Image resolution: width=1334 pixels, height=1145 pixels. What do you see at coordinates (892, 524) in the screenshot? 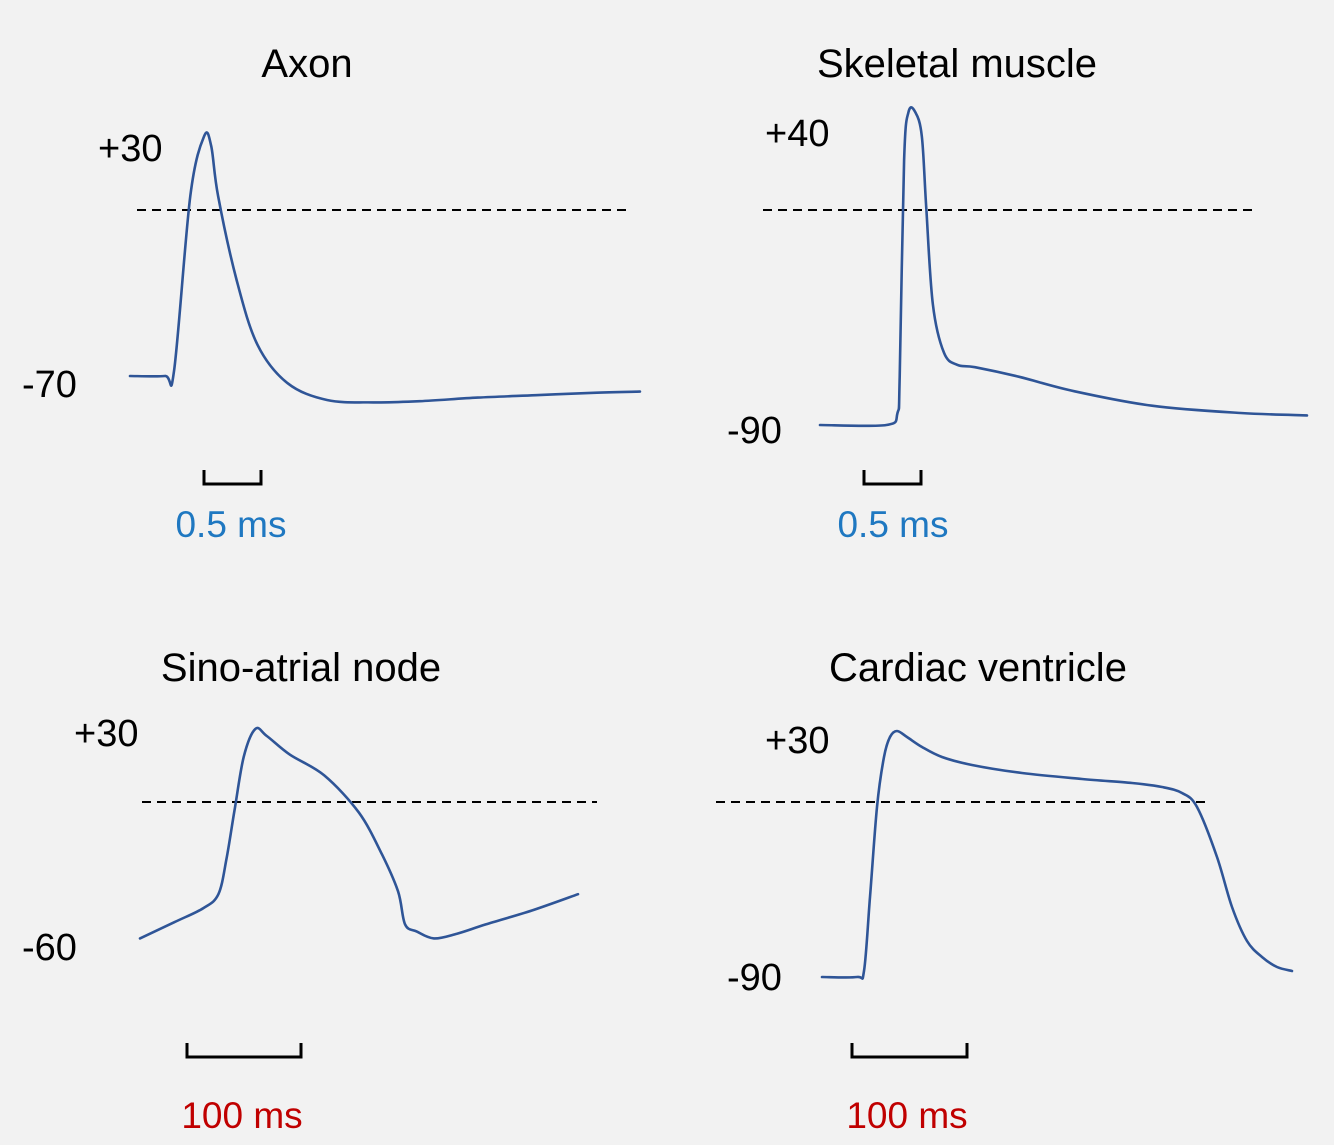
I see `scale-bar-label-skeletal-muscle: 0.5 ms` at bounding box center [892, 524].